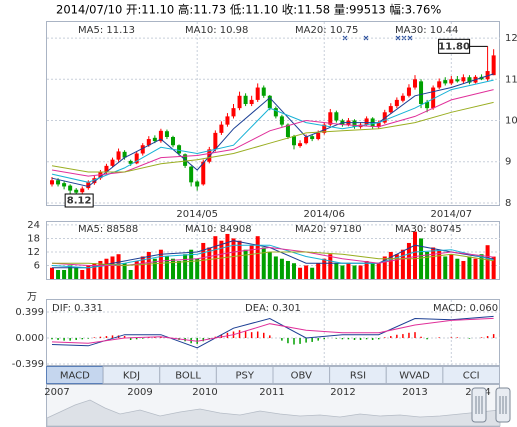 The height and width of the screenshot is (427, 517). What do you see at coordinates (508, 162) in the screenshot?
I see `y-tick-label: 9` at bounding box center [508, 162].